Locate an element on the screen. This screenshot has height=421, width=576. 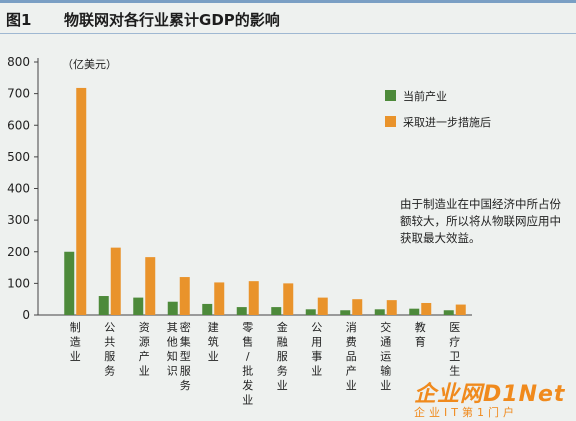
y-tick-label: 200 is located at coordinates (18, 252).